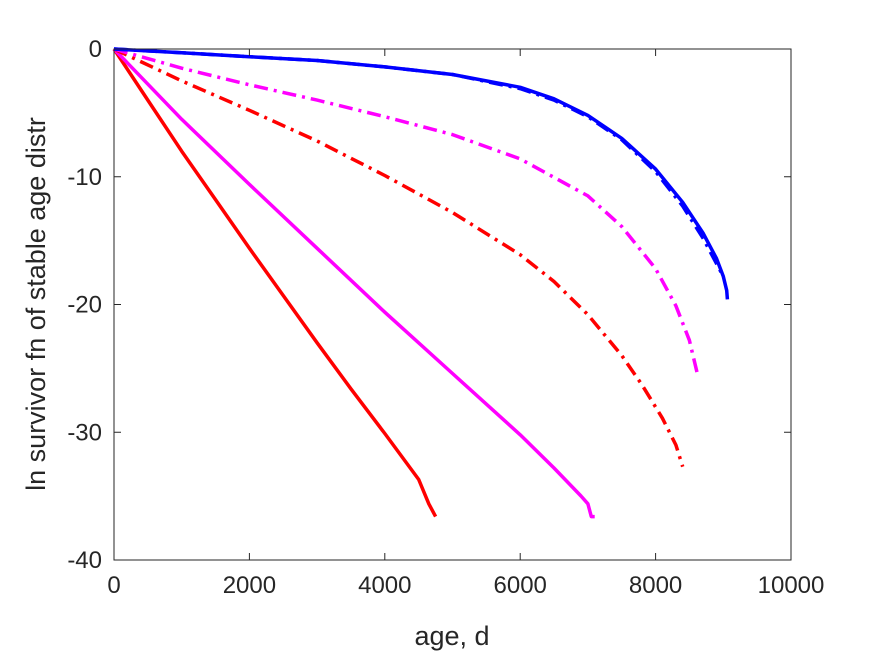 The image size is (875, 656). Describe the element at coordinates (249, 585) in the screenshot. I see `x-tick-label: 2000` at that location.